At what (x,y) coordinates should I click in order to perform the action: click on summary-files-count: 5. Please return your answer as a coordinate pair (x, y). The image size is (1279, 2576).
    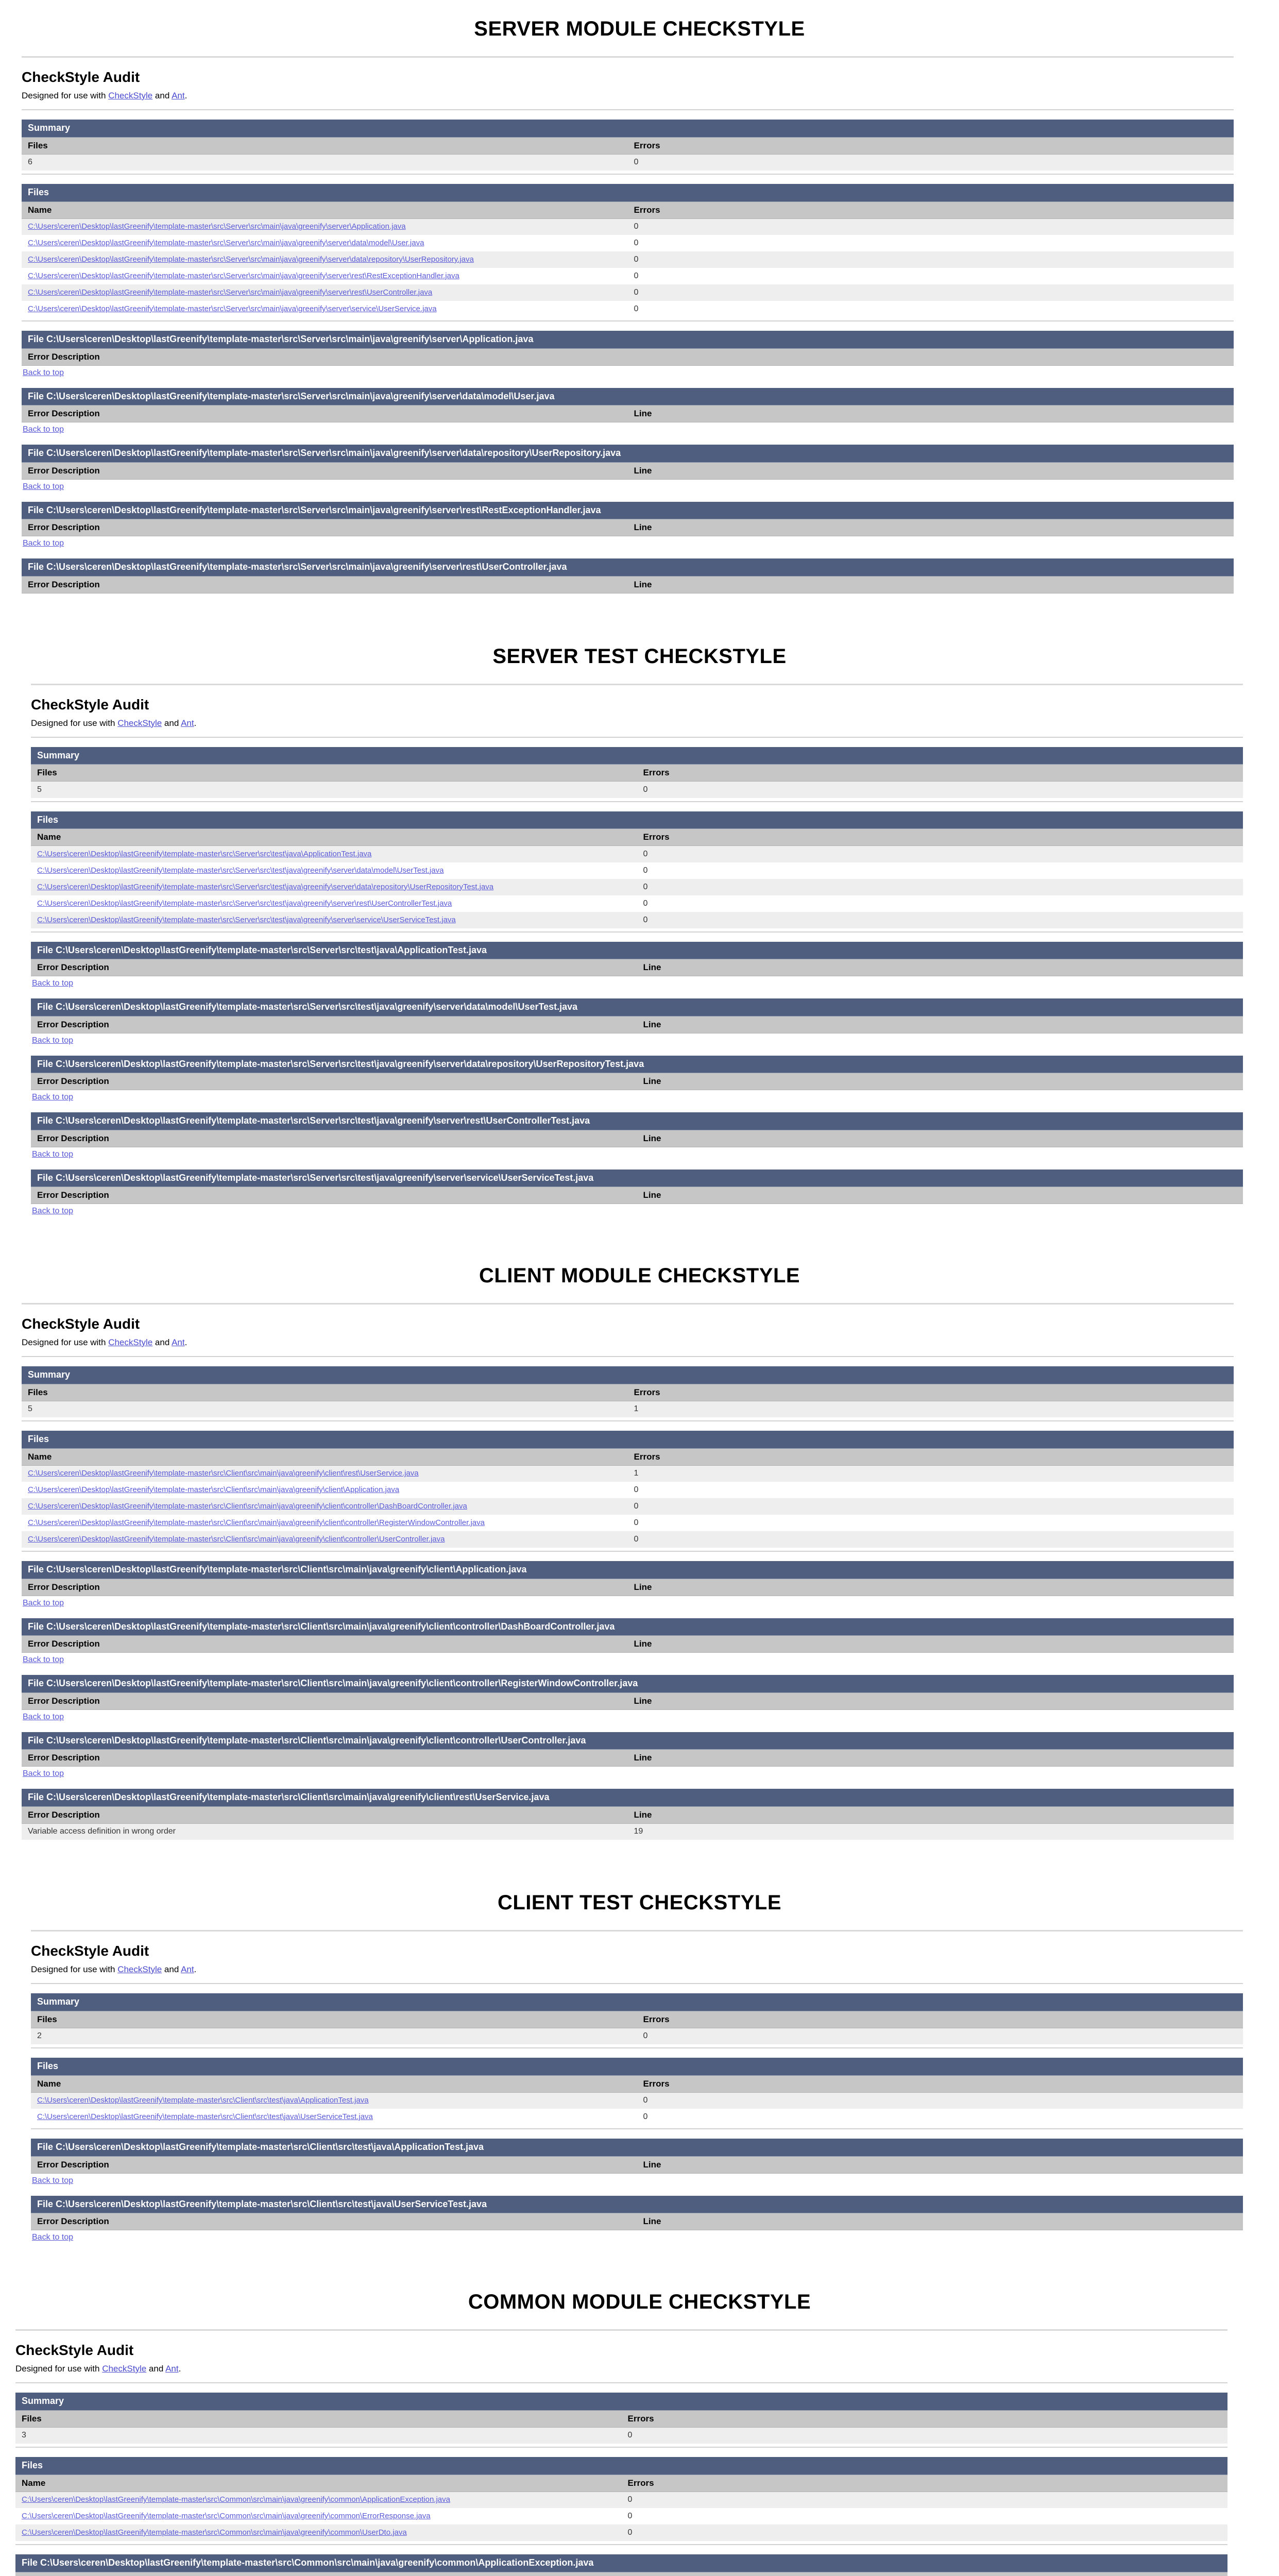
    Looking at the image, I should click on (325, 1409).